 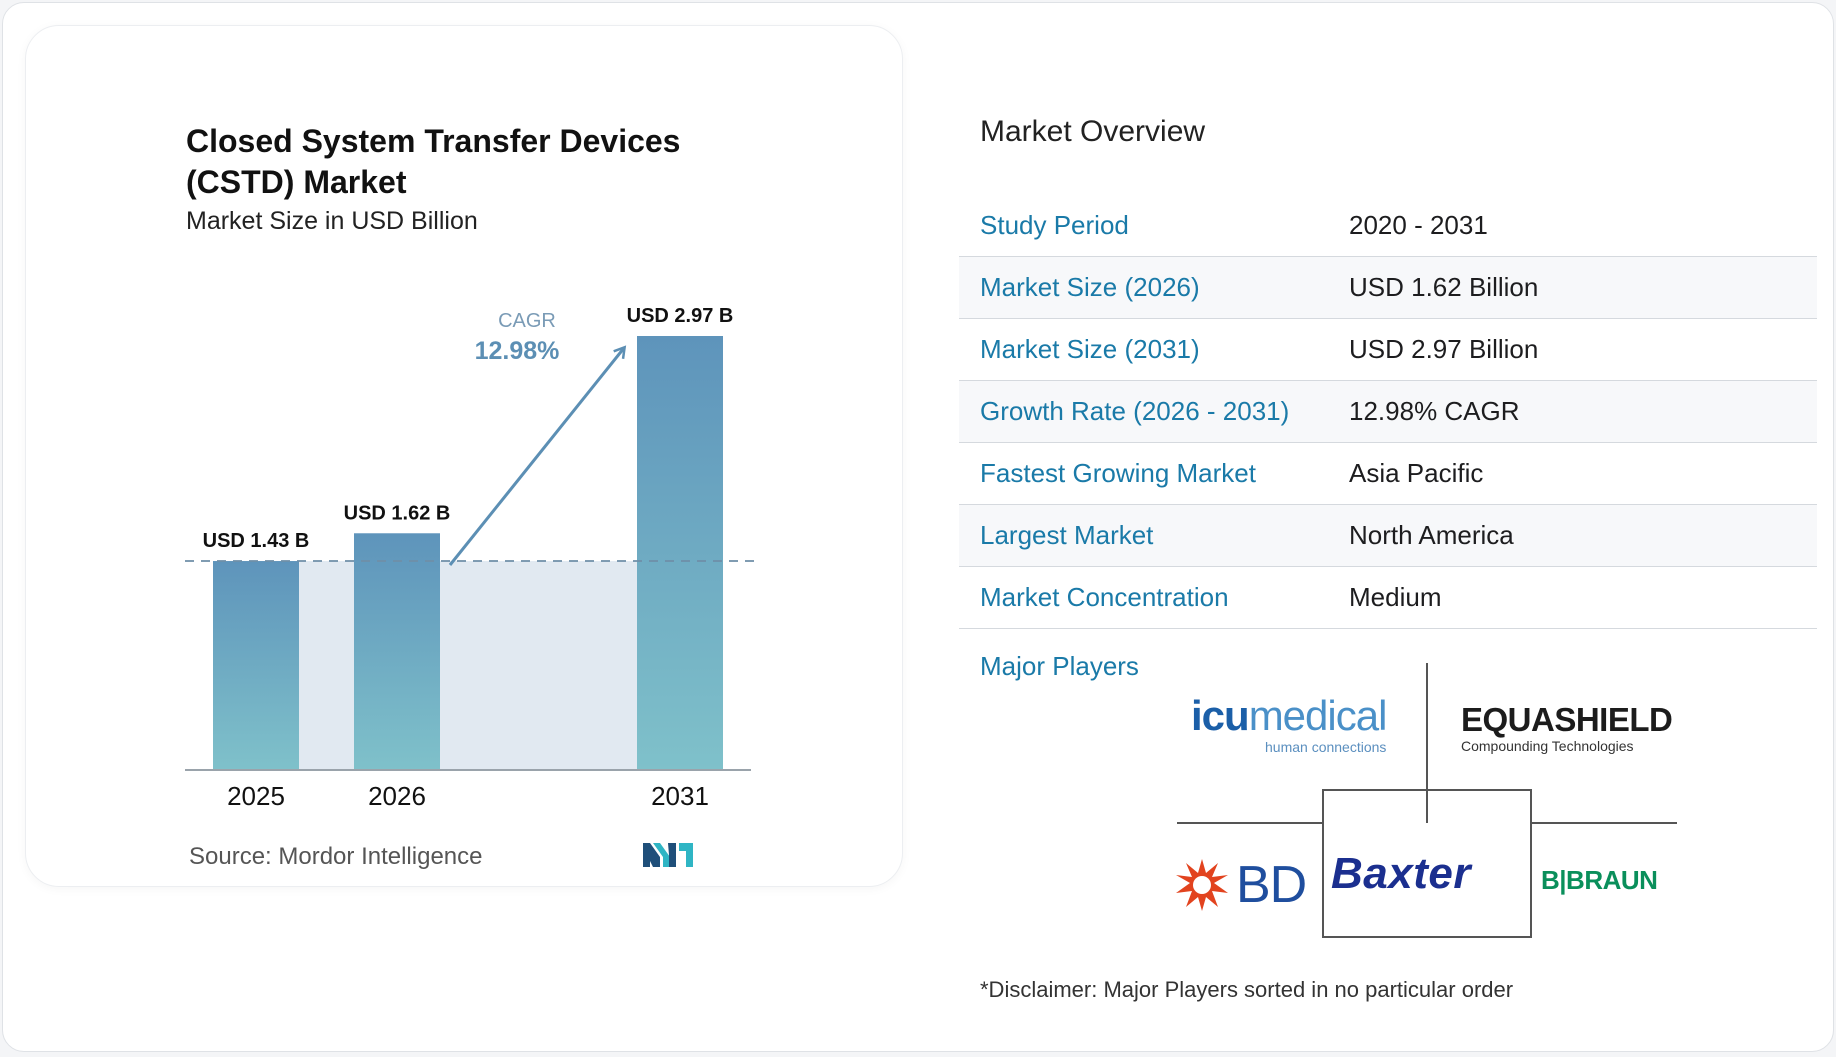 What do you see at coordinates (1090, 287) in the screenshot?
I see `overview-row-label: Market Size (2026)` at bounding box center [1090, 287].